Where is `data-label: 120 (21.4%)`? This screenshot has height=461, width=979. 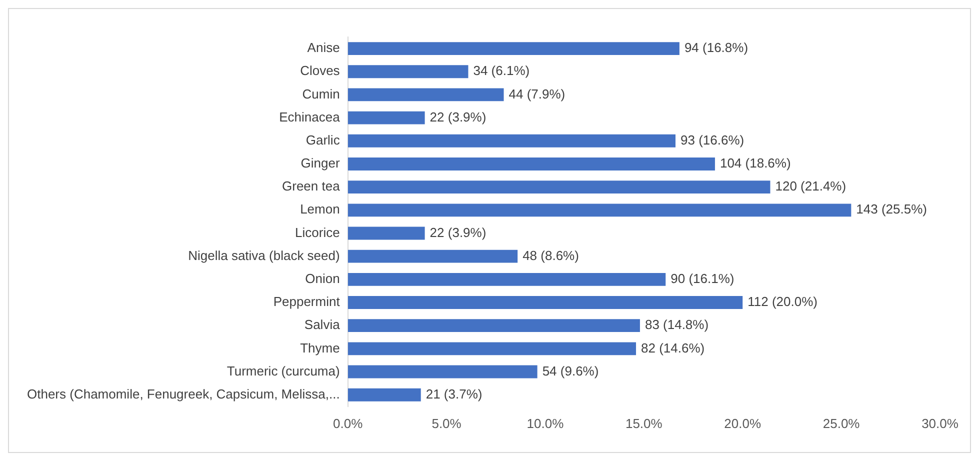 data-label: 120 (21.4%) is located at coordinates (810, 186).